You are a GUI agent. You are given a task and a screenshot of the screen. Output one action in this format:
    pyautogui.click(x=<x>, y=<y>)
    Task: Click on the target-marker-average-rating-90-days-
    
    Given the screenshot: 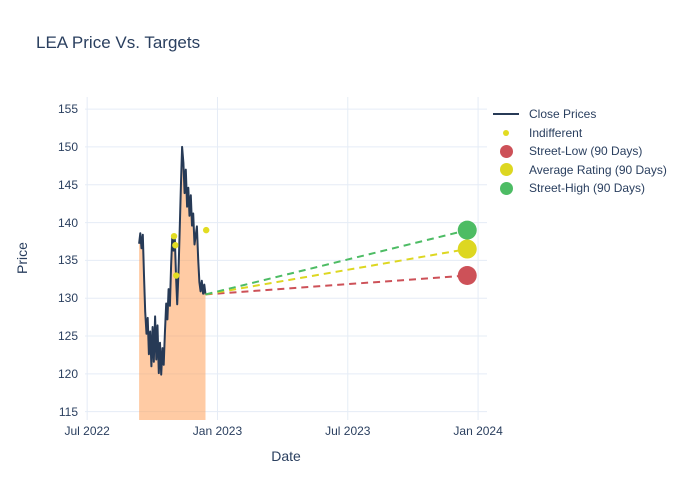 What is the action you would take?
    pyautogui.click(x=467, y=249)
    